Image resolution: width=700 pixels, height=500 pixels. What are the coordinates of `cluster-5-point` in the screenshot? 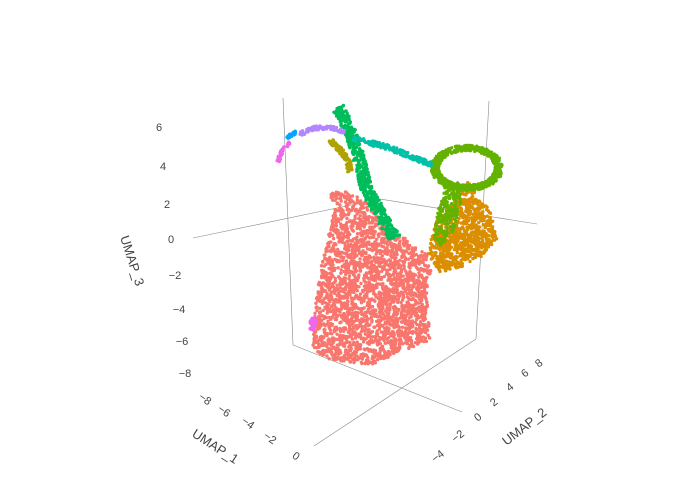 It's located at (355, 138).